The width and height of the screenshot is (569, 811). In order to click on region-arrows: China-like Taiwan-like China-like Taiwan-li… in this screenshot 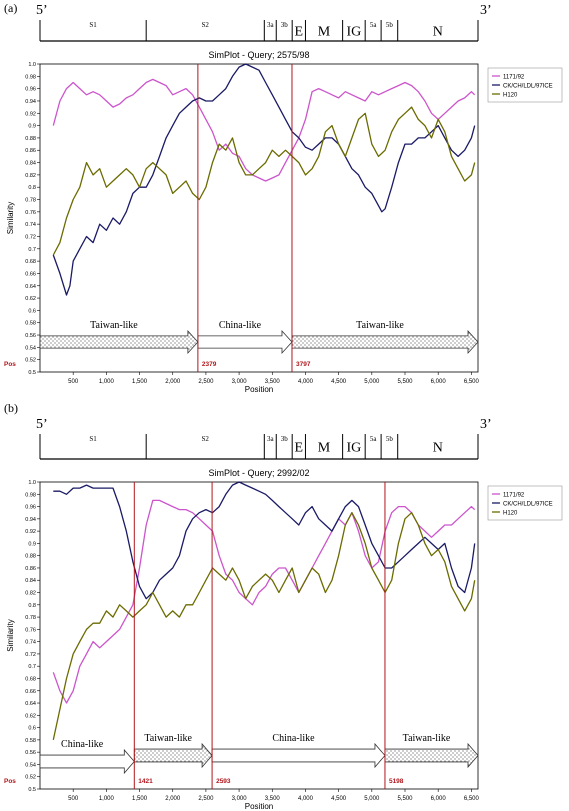, I will do `click(259, 754)`.